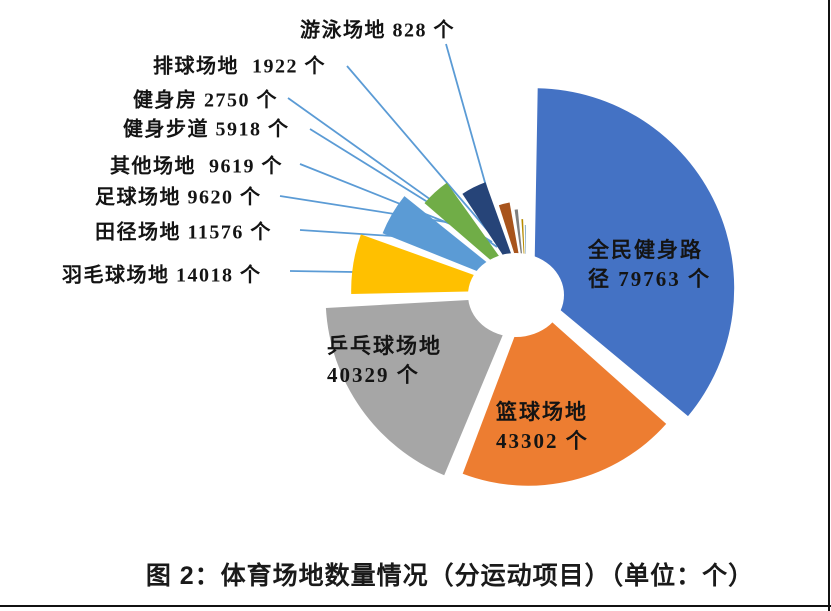 Image resolution: width=831 pixels, height=611 pixels. Describe the element at coordinates (649, 265) in the screenshot. I see `slice-inner-label: 全民健身路径 79763 个` at that location.